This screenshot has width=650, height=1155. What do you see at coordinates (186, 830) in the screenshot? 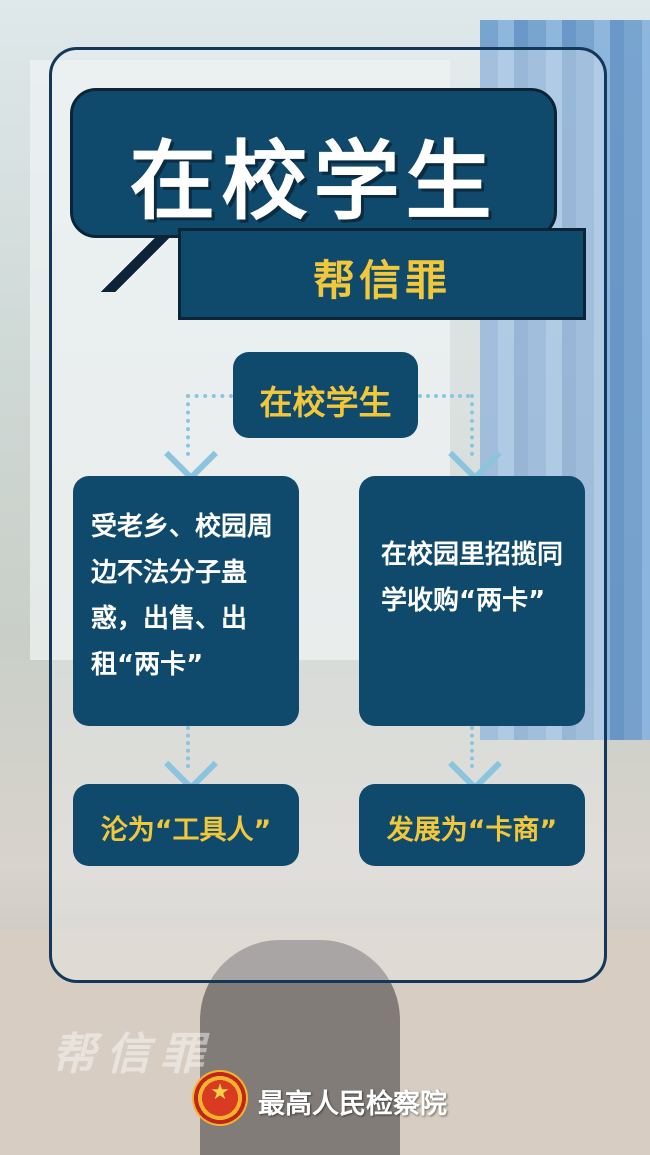
I see `flow-left-result-label: 沦为“工具人”` at bounding box center [186, 830].